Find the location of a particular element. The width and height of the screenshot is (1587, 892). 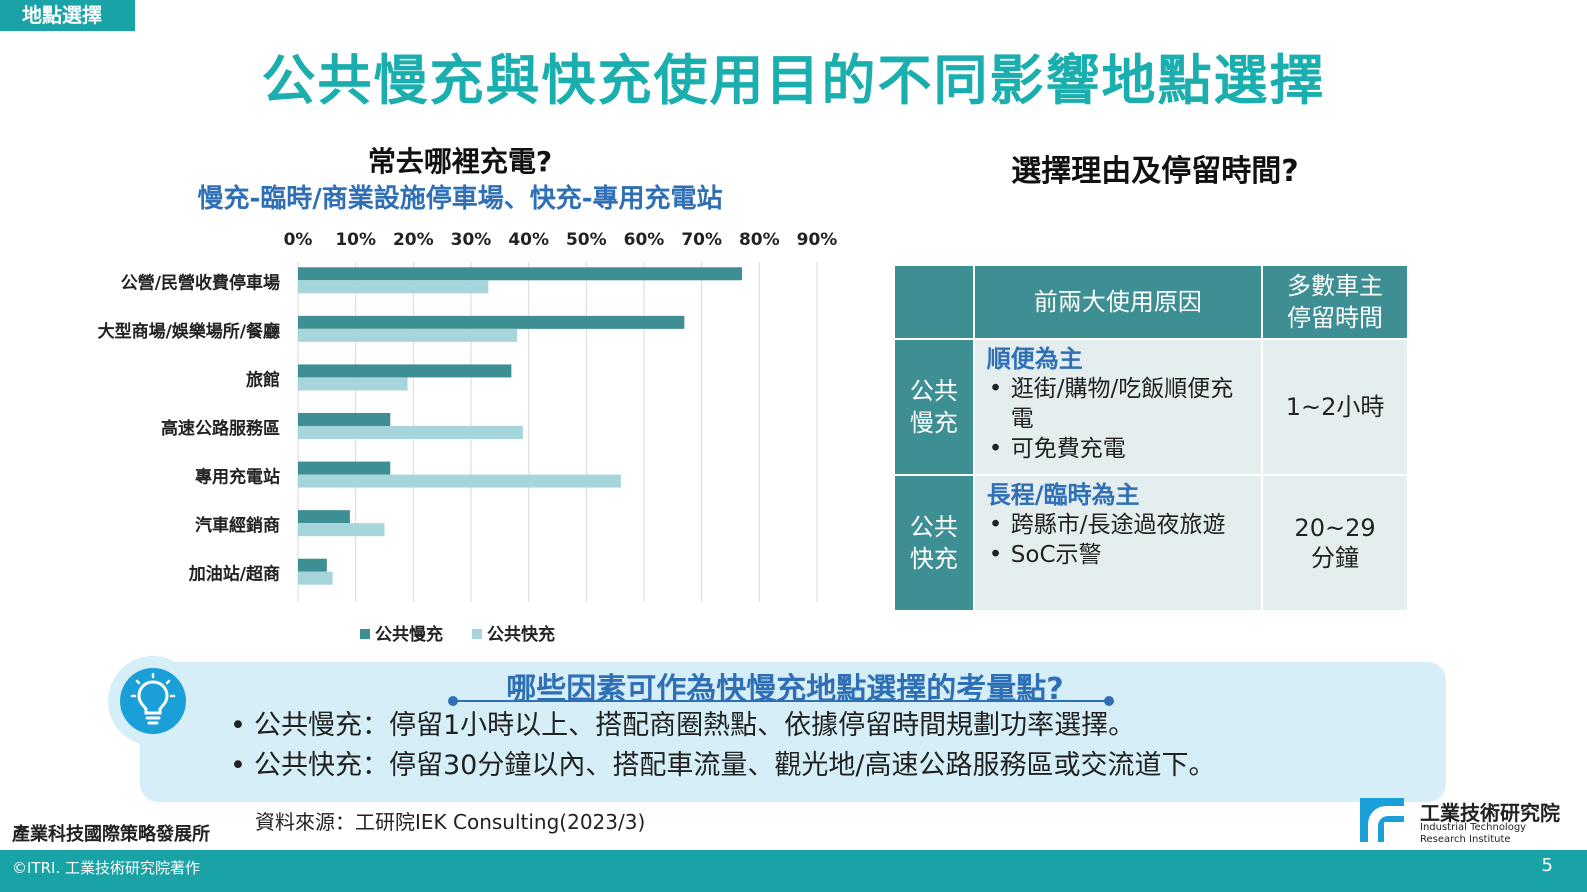

reason-item: 跨縣市/長途過夜旅遊 is located at coordinates (1119, 525).